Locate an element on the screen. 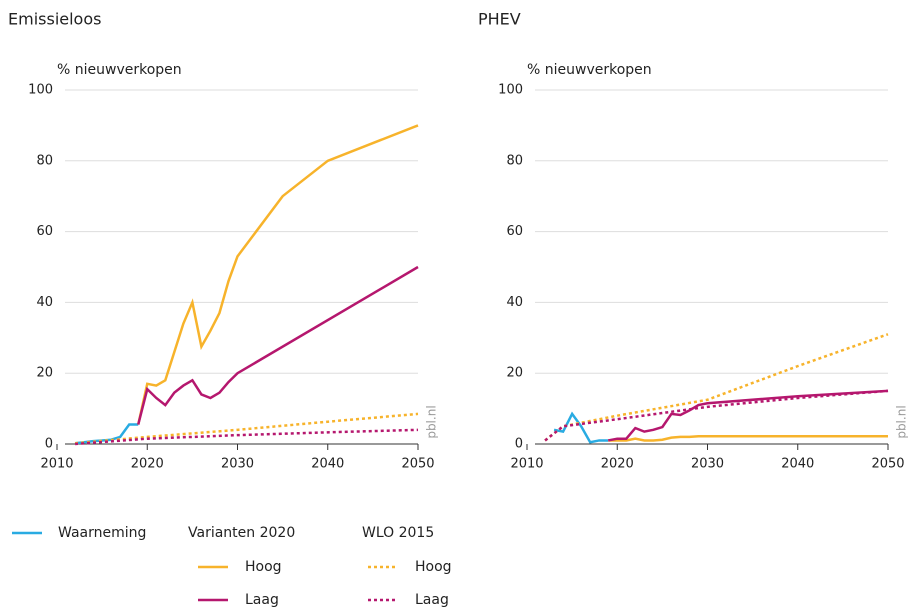 The width and height of the screenshot is (909, 607). chart-title: PHEV is located at coordinates (499, 19).